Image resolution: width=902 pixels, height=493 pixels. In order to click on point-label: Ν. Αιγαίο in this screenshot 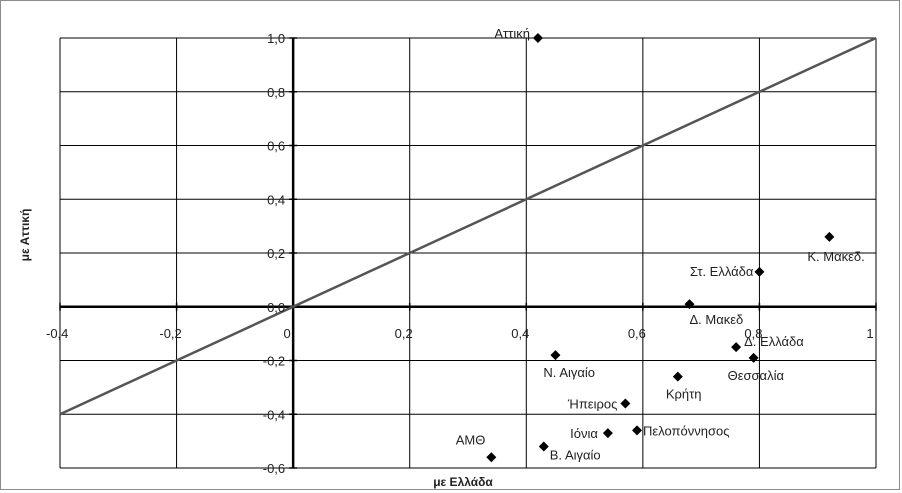, I will do `click(569, 372)`.